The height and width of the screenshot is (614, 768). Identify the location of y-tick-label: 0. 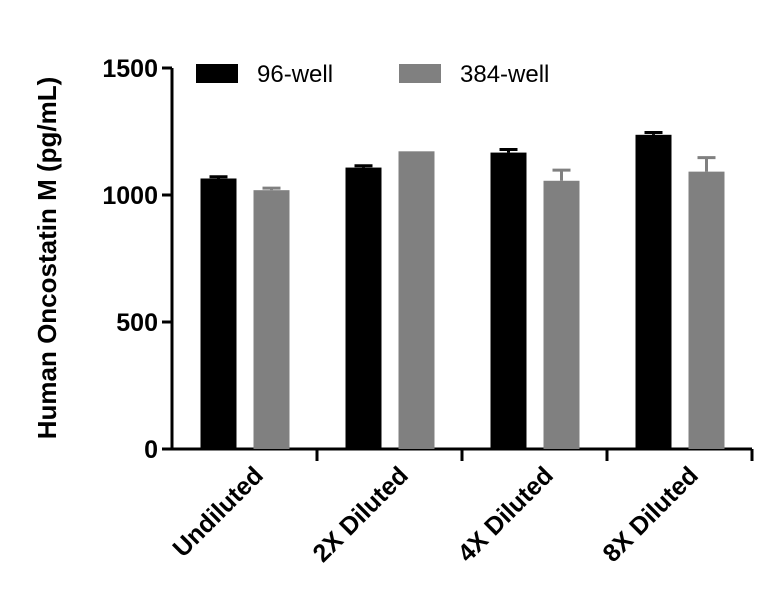
(151, 450).